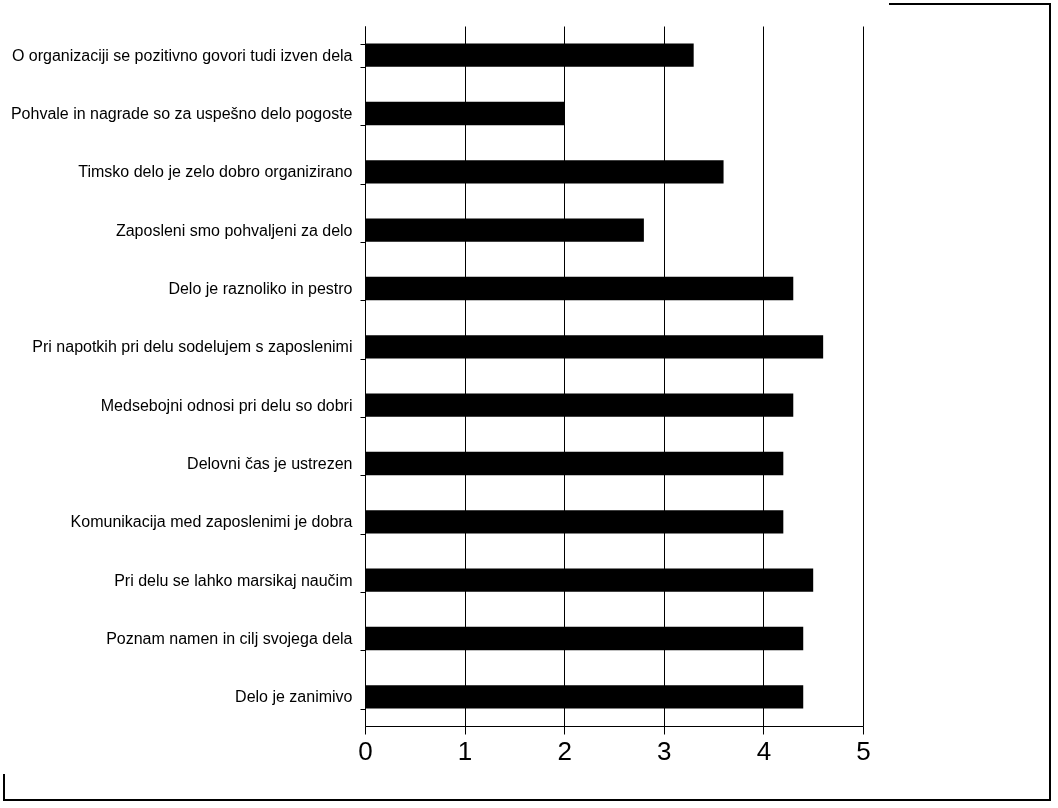 The width and height of the screenshot is (1058, 808). I want to click on y-tick-label: Zaposleni smo pohvaljeni za delo, so click(234, 230).